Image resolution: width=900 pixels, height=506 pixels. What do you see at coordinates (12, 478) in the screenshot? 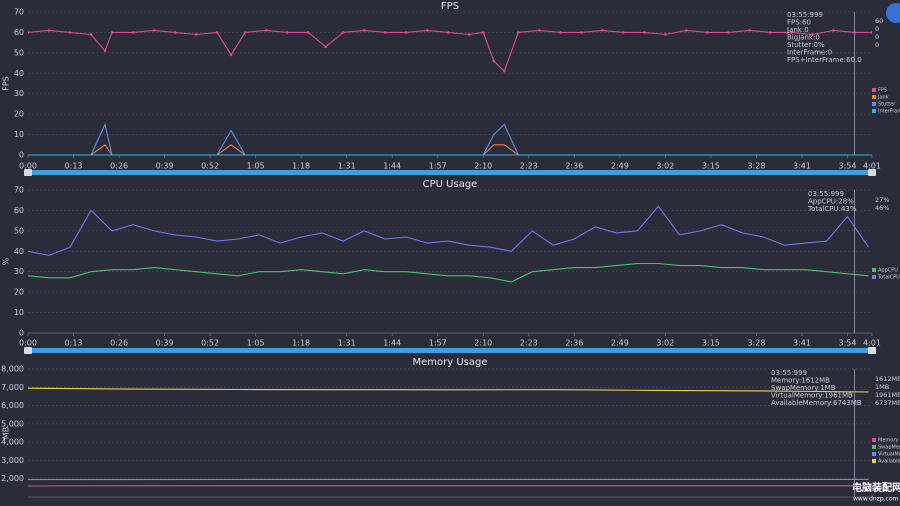
I see `y-tick-label: 2,000` at bounding box center [12, 478].